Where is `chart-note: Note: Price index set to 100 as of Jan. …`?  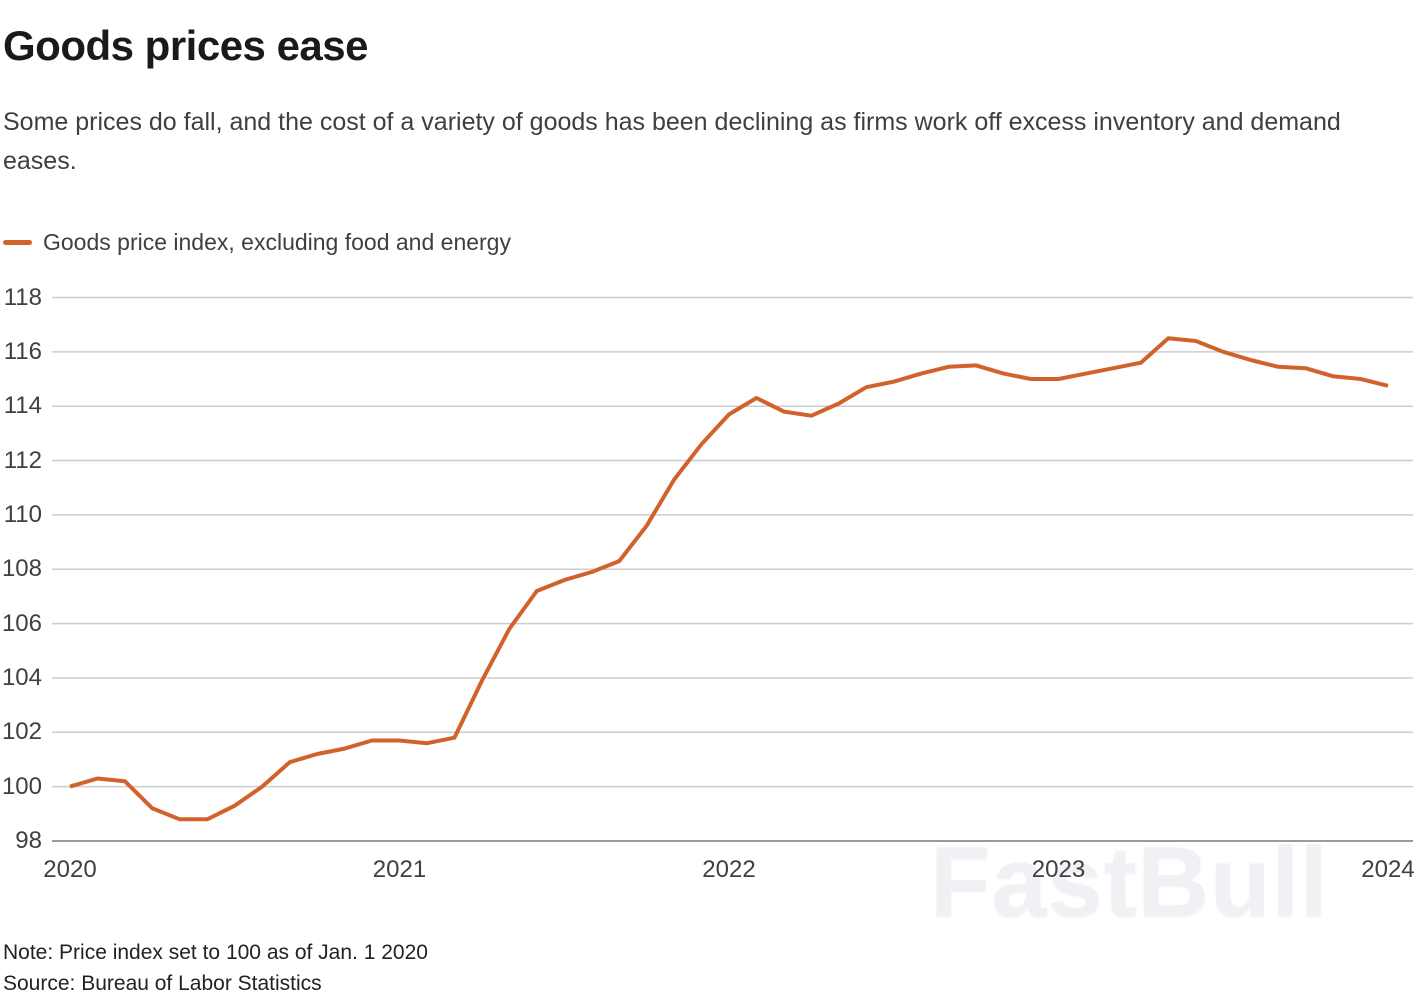
chart-note: Note: Price index set to 100 as of Jan. … is located at coordinates (215, 952).